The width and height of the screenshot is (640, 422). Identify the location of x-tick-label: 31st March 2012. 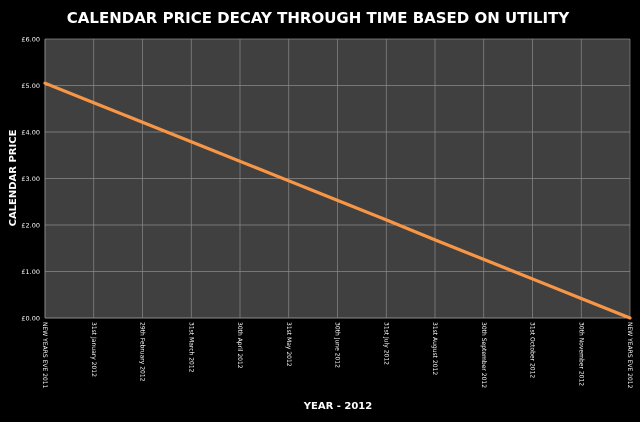
(190, 347).